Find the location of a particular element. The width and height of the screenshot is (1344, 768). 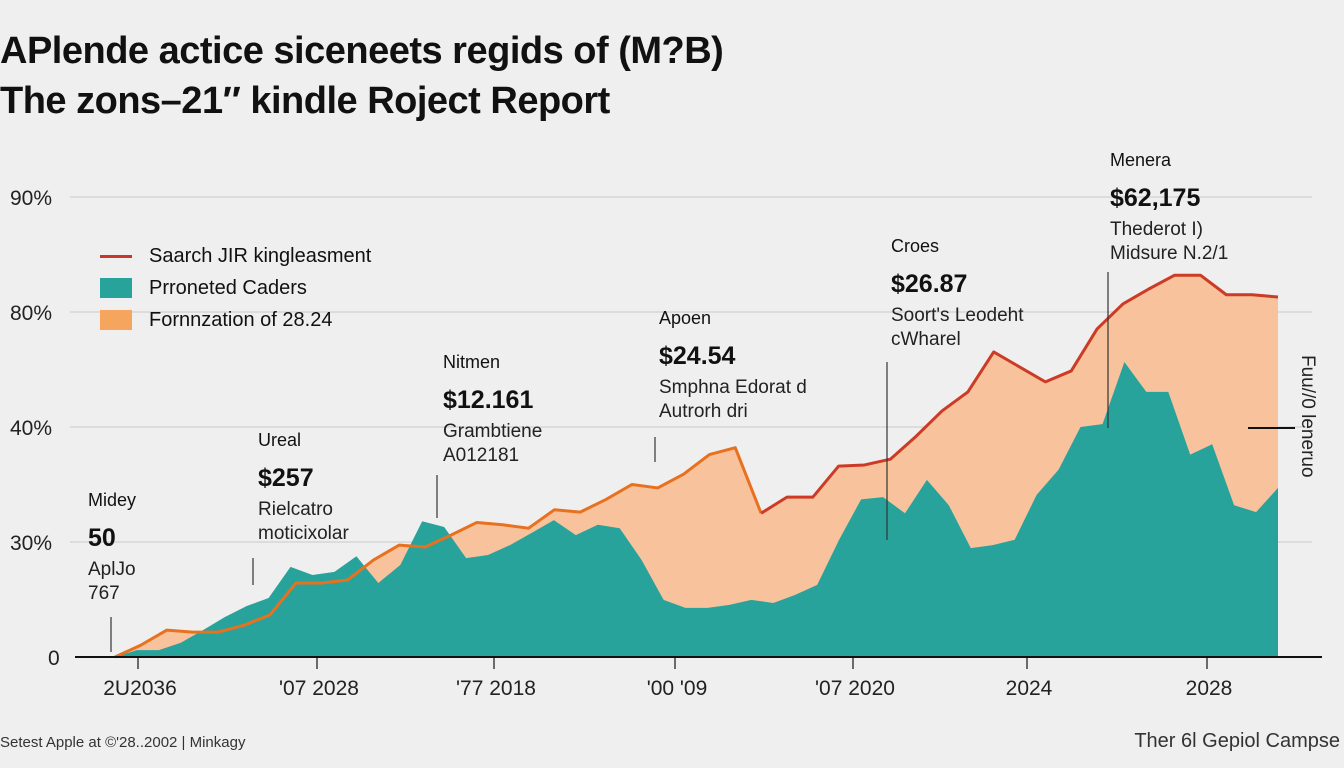

annotation-desc: Midsure N.2/1 is located at coordinates (1169, 253).